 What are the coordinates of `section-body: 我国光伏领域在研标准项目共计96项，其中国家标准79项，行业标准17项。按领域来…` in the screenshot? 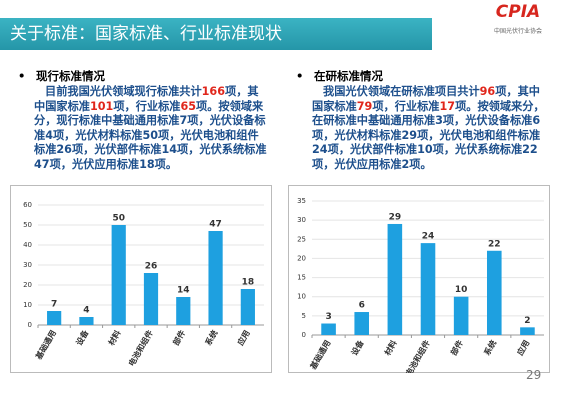 It's located at (429, 128).